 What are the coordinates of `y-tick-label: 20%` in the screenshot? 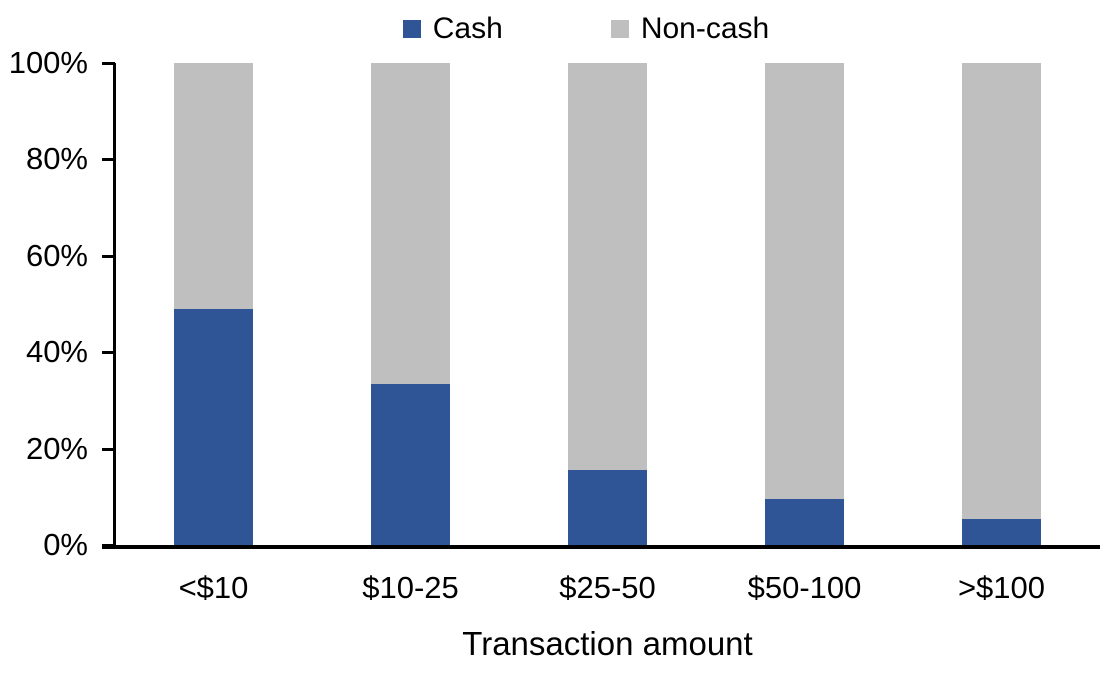 It's located at (56, 448).